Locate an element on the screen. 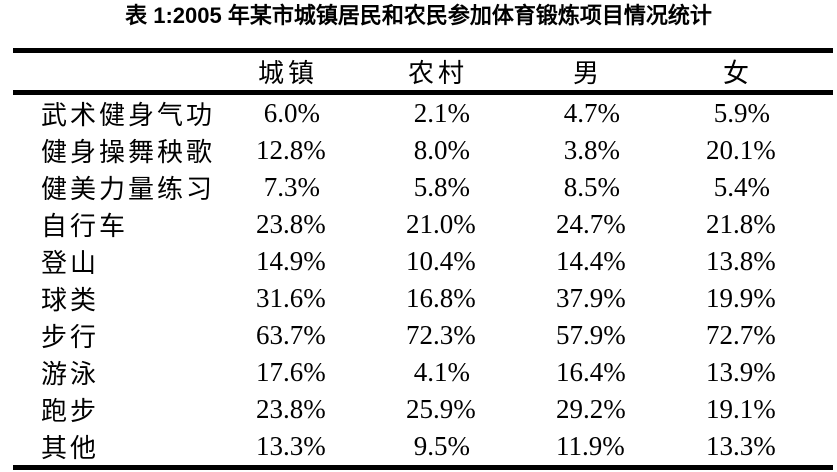  percentage-value: 13.9% is located at coordinates (741, 372).